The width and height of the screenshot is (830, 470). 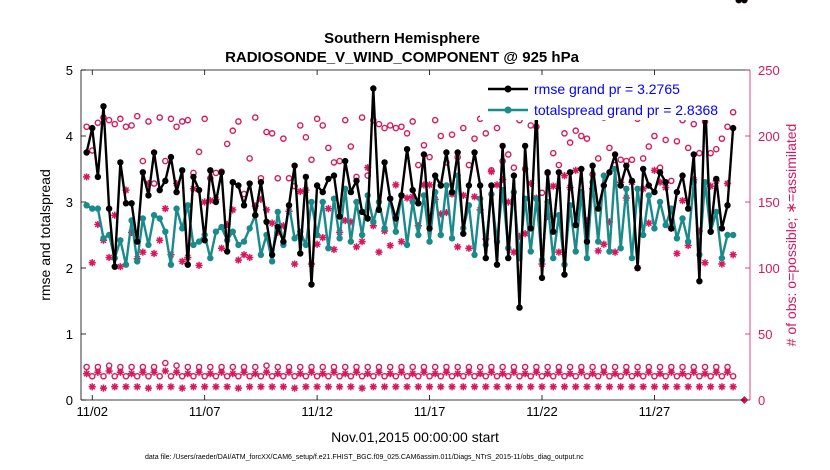 I want to click on y-right-tick-label: 100, so click(x=769, y=268).